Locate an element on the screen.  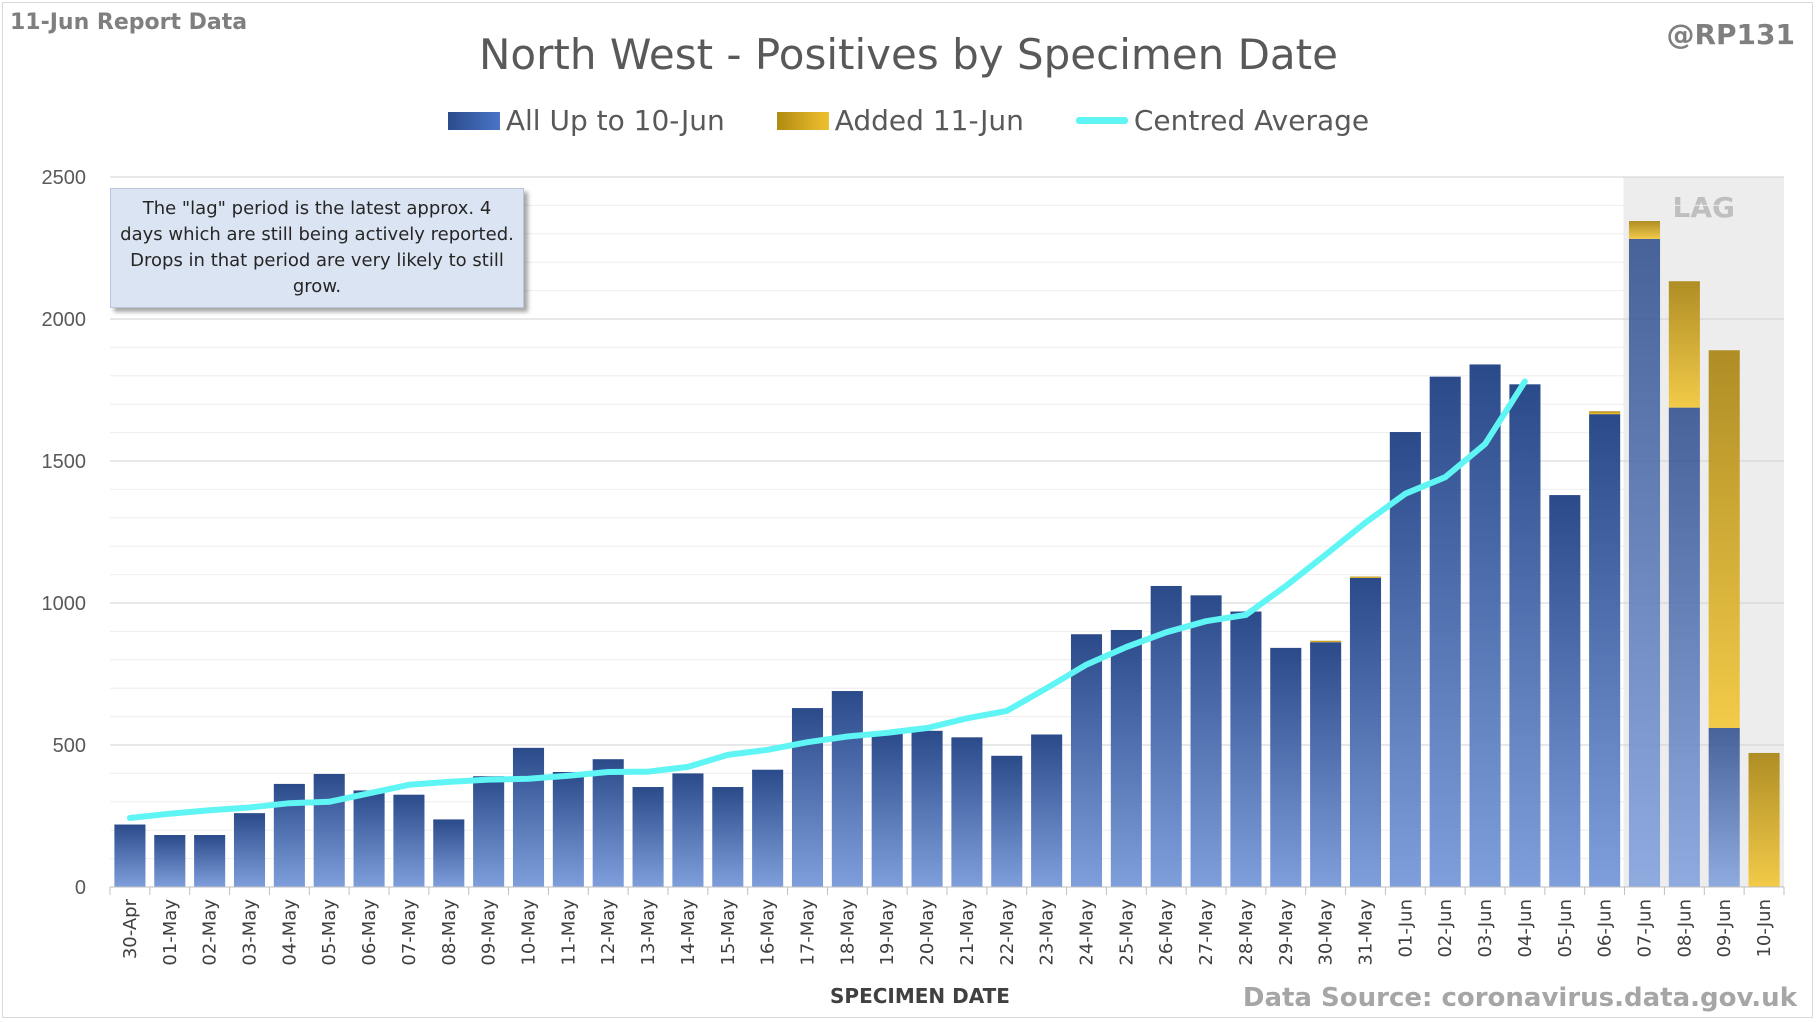
legend-label-all-up-to: All Up to 10-Jun is located at coordinates (615, 120).